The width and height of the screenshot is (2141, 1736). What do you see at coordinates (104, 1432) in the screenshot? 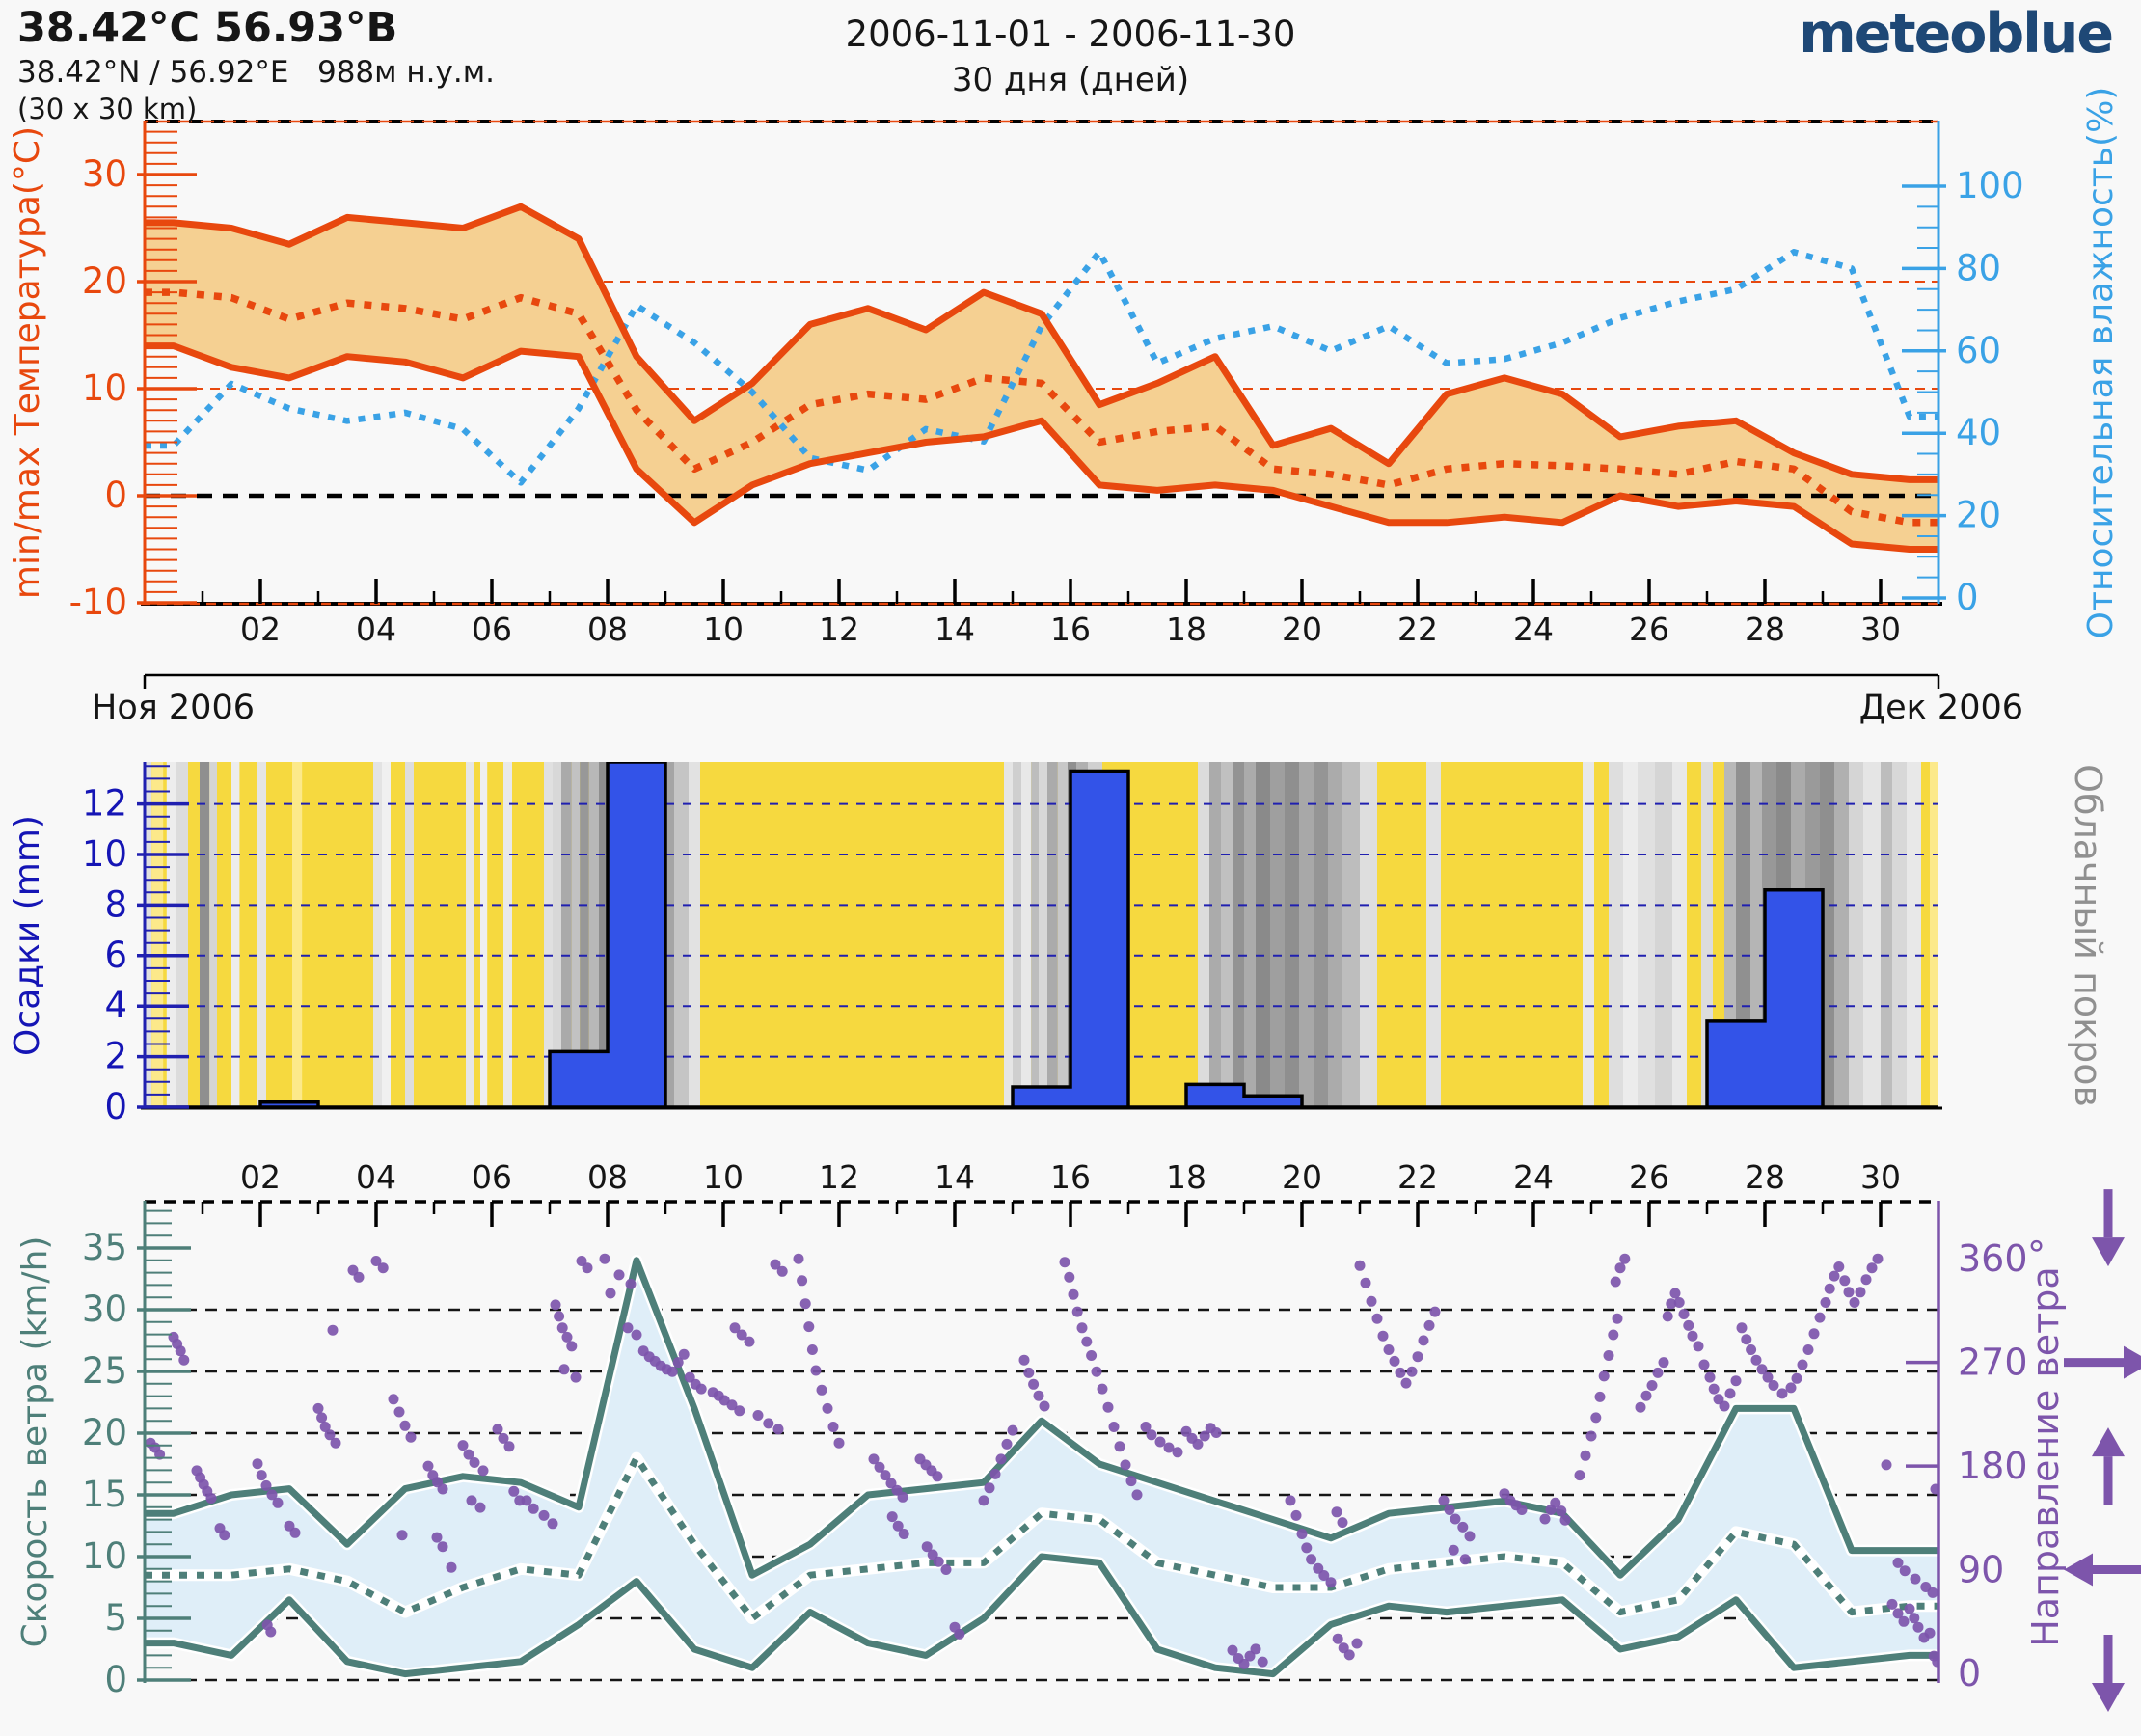
I see `wind-tick-label: 20` at bounding box center [104, 1432].